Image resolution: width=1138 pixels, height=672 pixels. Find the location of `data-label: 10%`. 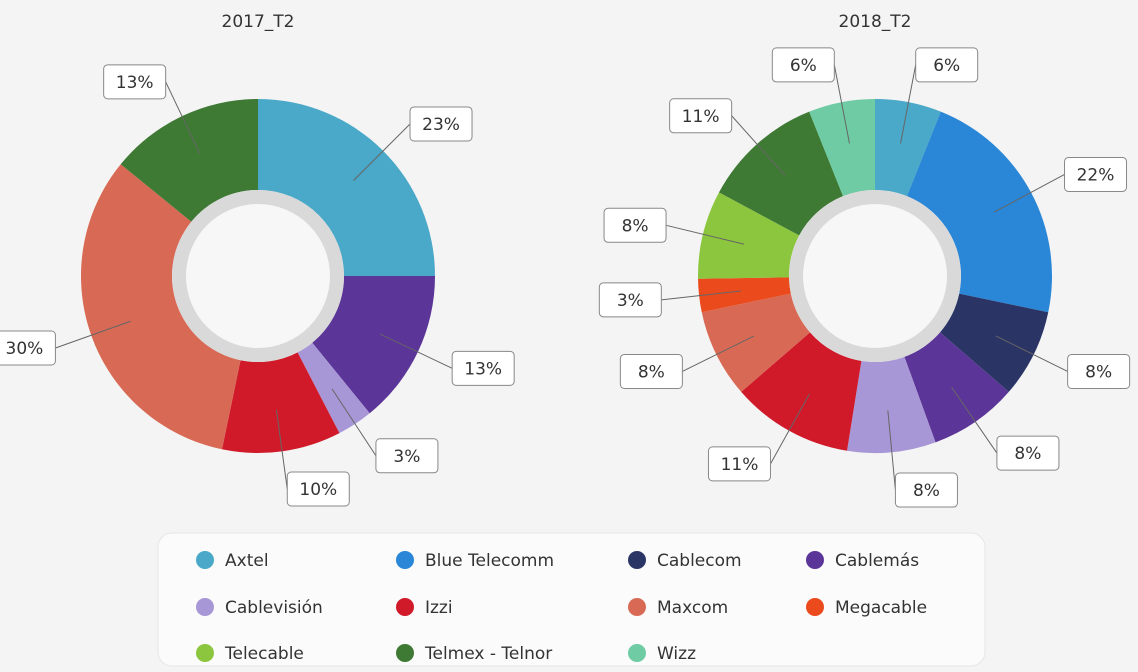

data-label: 10% is located at coordinates (318, 490).